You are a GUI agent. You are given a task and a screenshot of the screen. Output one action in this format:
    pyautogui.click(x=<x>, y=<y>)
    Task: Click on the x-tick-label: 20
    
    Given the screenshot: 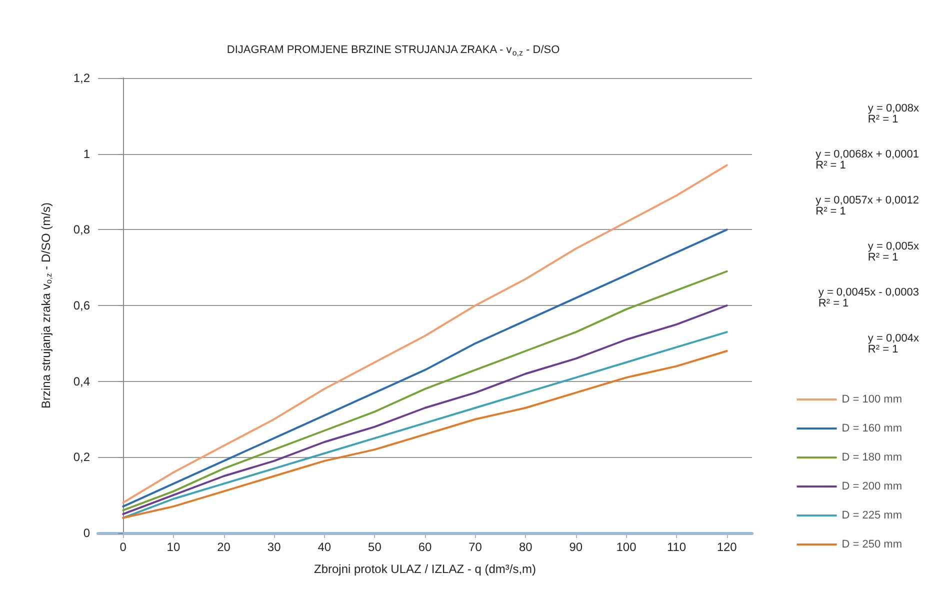 What is the action you would take?
    pyautogui.click(x=224, y=547)
    